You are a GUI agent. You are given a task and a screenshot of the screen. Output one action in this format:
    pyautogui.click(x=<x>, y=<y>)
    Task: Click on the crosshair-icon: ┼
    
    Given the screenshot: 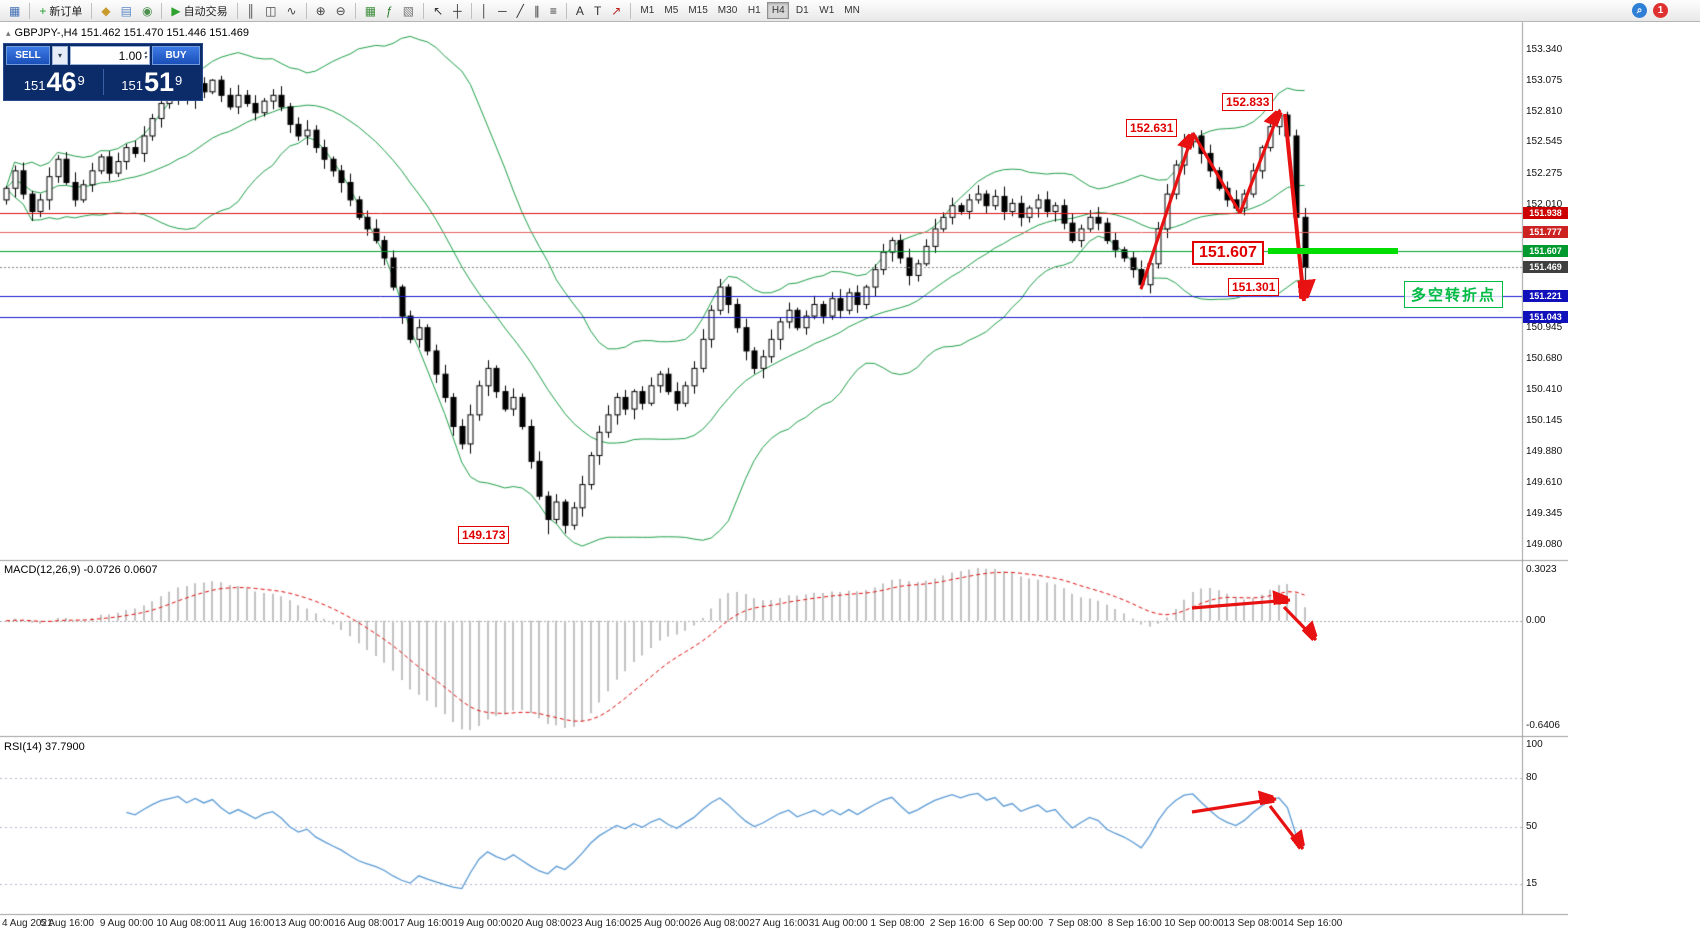 What is the action you would take?
    pyautogui.click(x=457, y=11)
    